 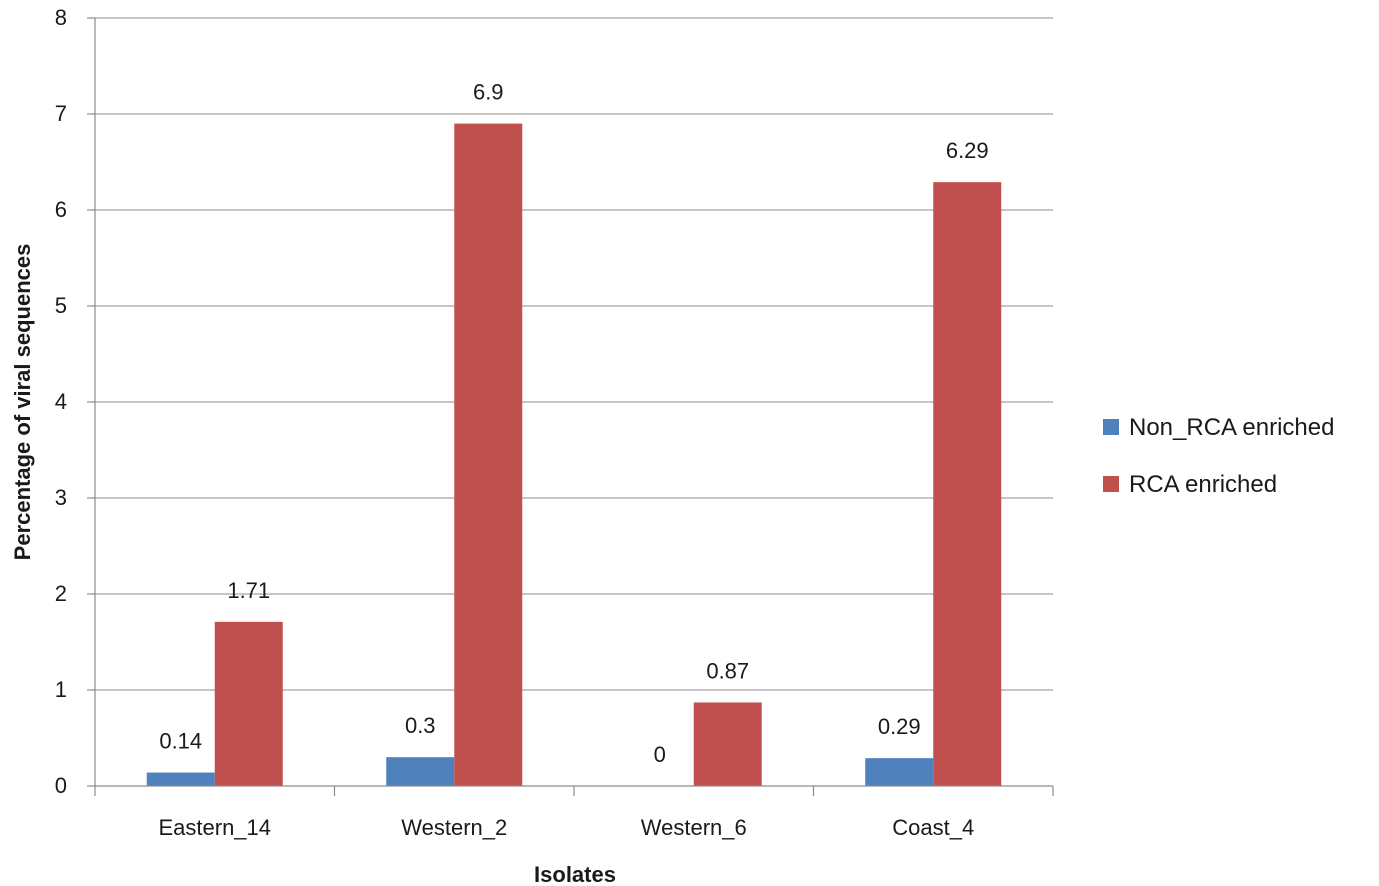 I want to click on y-tick-label: 2, so click(x=61, y=593).